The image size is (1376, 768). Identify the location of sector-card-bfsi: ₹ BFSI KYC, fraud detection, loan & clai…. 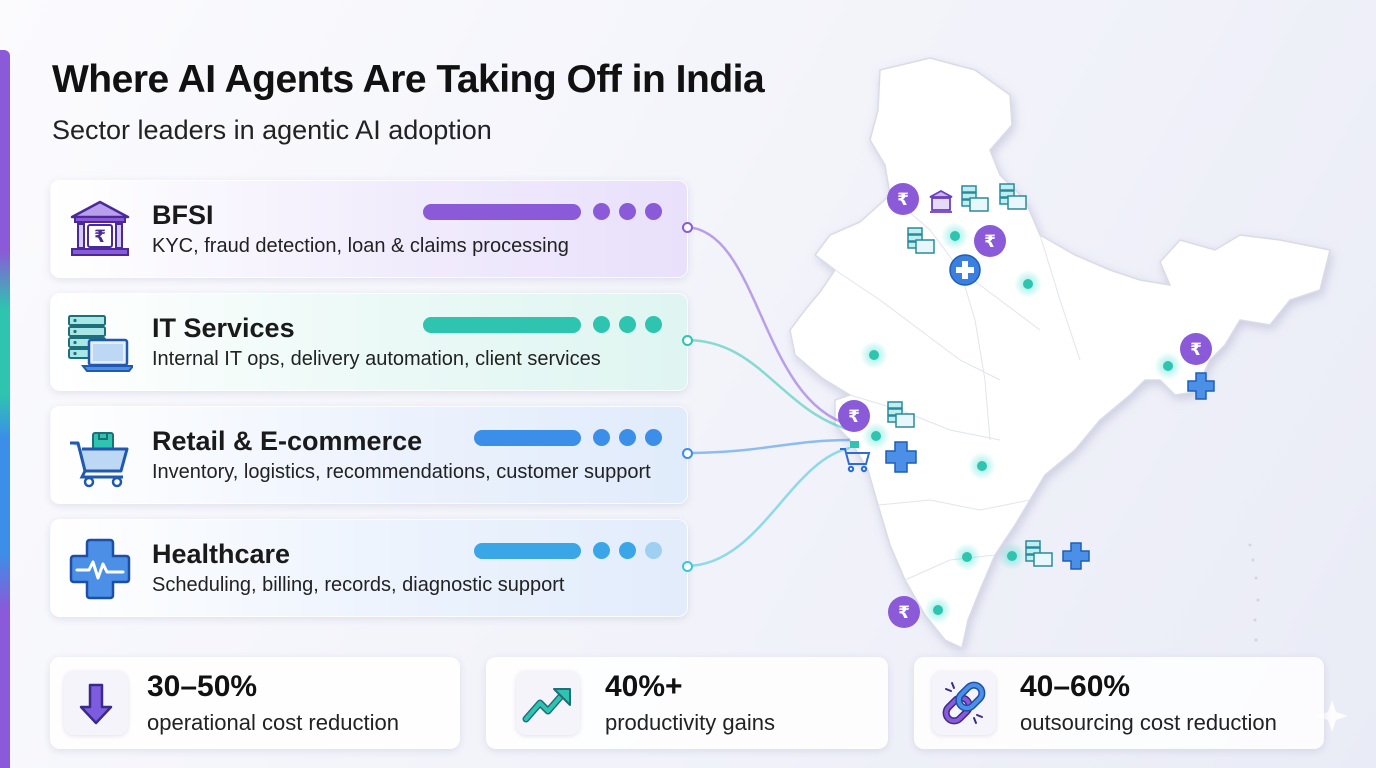
(371, 229).